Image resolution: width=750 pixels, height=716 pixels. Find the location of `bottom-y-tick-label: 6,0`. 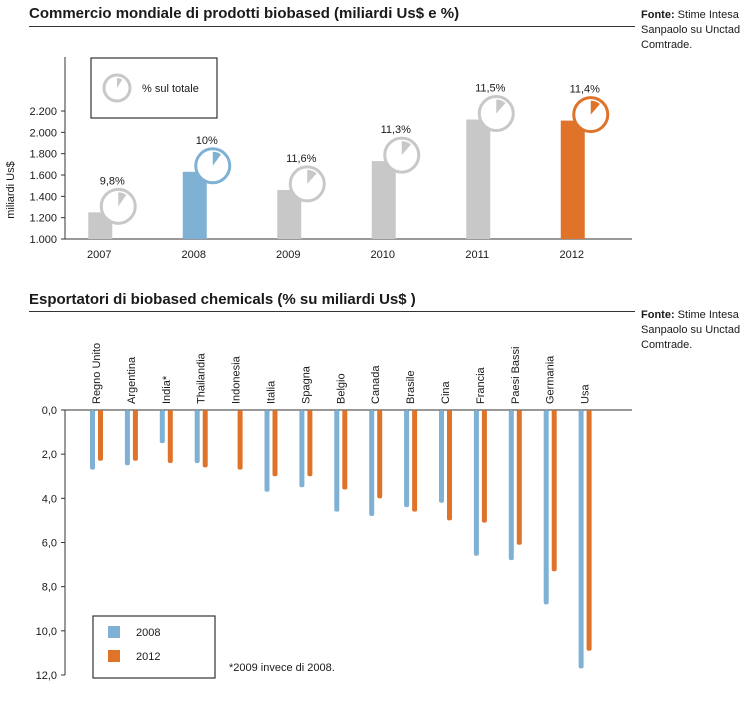

bottom-y-tick-label: 6,0 is located at coordinates (49, 544).